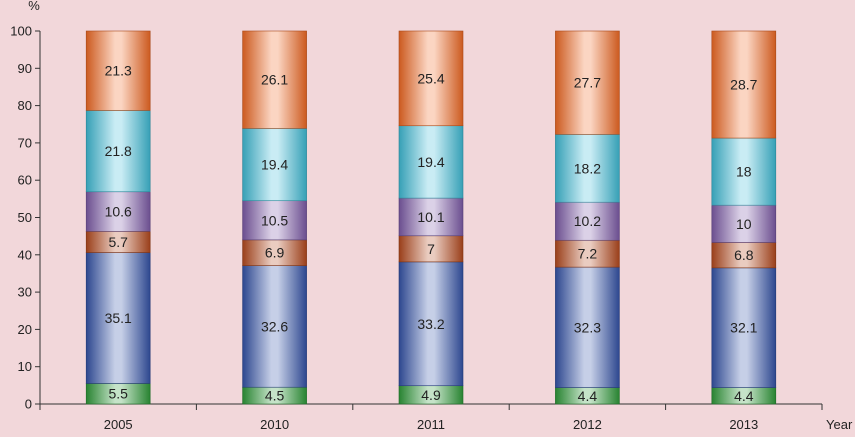 The image size is (855, 437). I want to click on data-label: 35.1, so click(118, 318).